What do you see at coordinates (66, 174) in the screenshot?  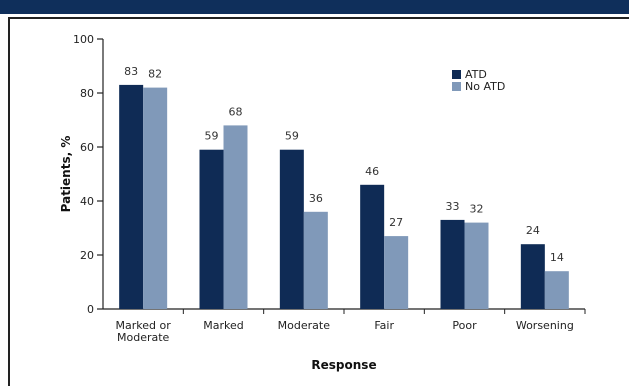 I see `y-axis-title: Patients, %` at bounding box center [66, 174].